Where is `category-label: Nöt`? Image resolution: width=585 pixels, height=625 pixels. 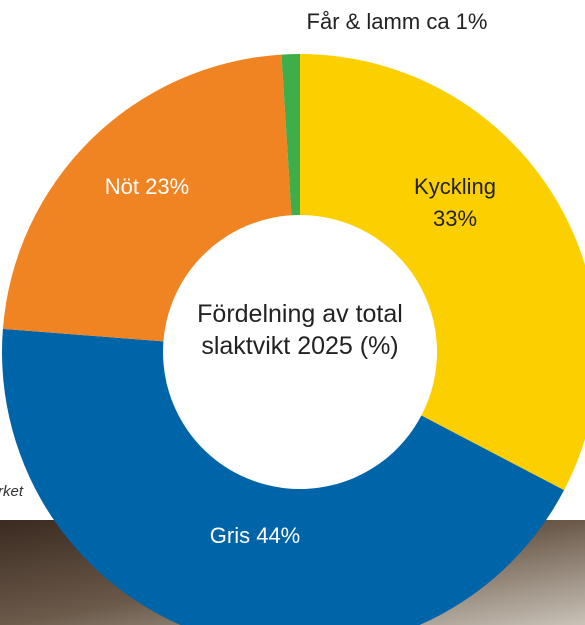
category-label: Nöt is located at coordinates (122, 186).